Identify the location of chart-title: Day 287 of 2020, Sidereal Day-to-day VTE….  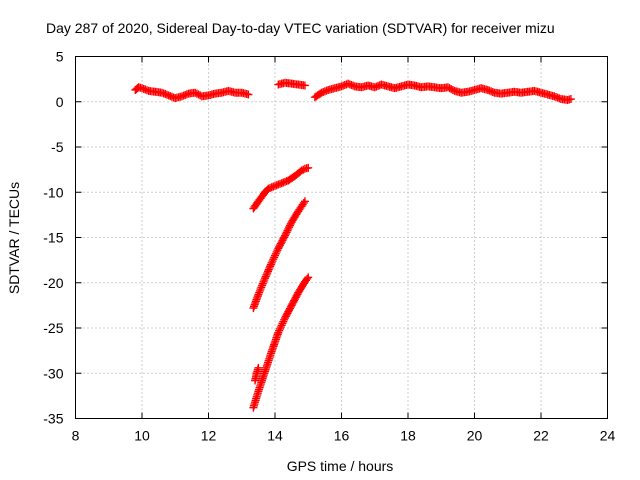
(300, 28).